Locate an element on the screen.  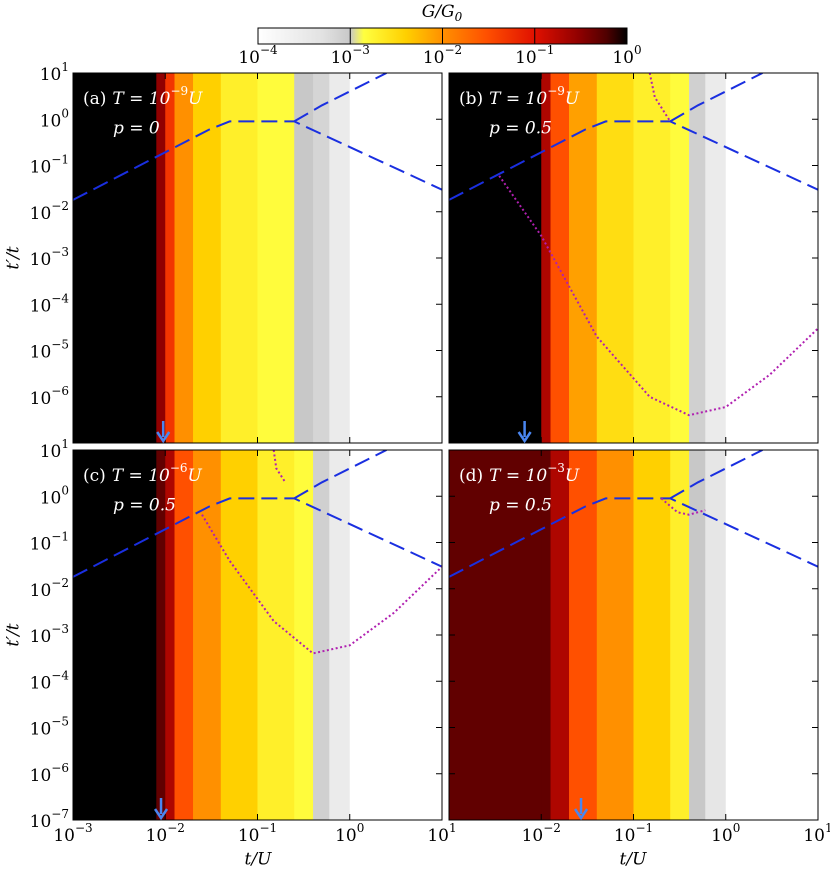
tick-exp: 1 is located at coordinates (453, 828).